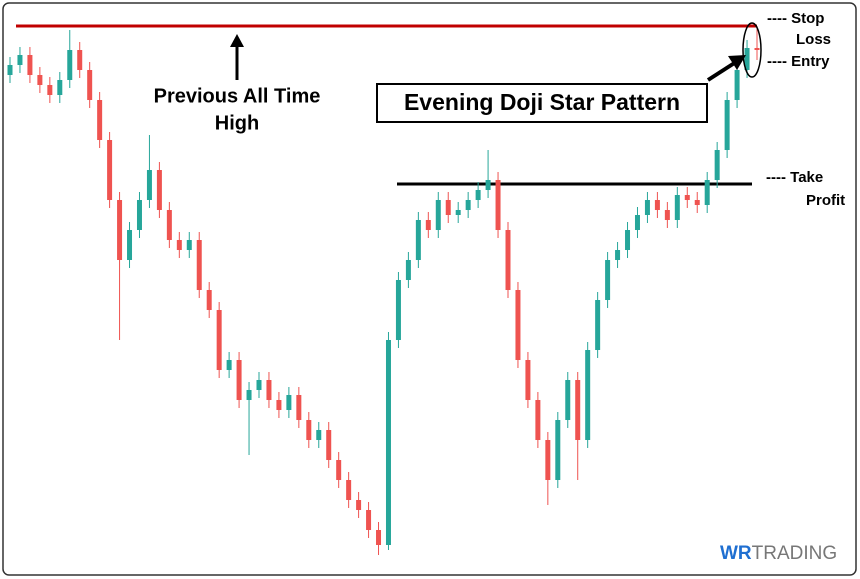 This screenshot has height=579, width=860. I want to click on logo-text: TRADING, so click(795, 553).